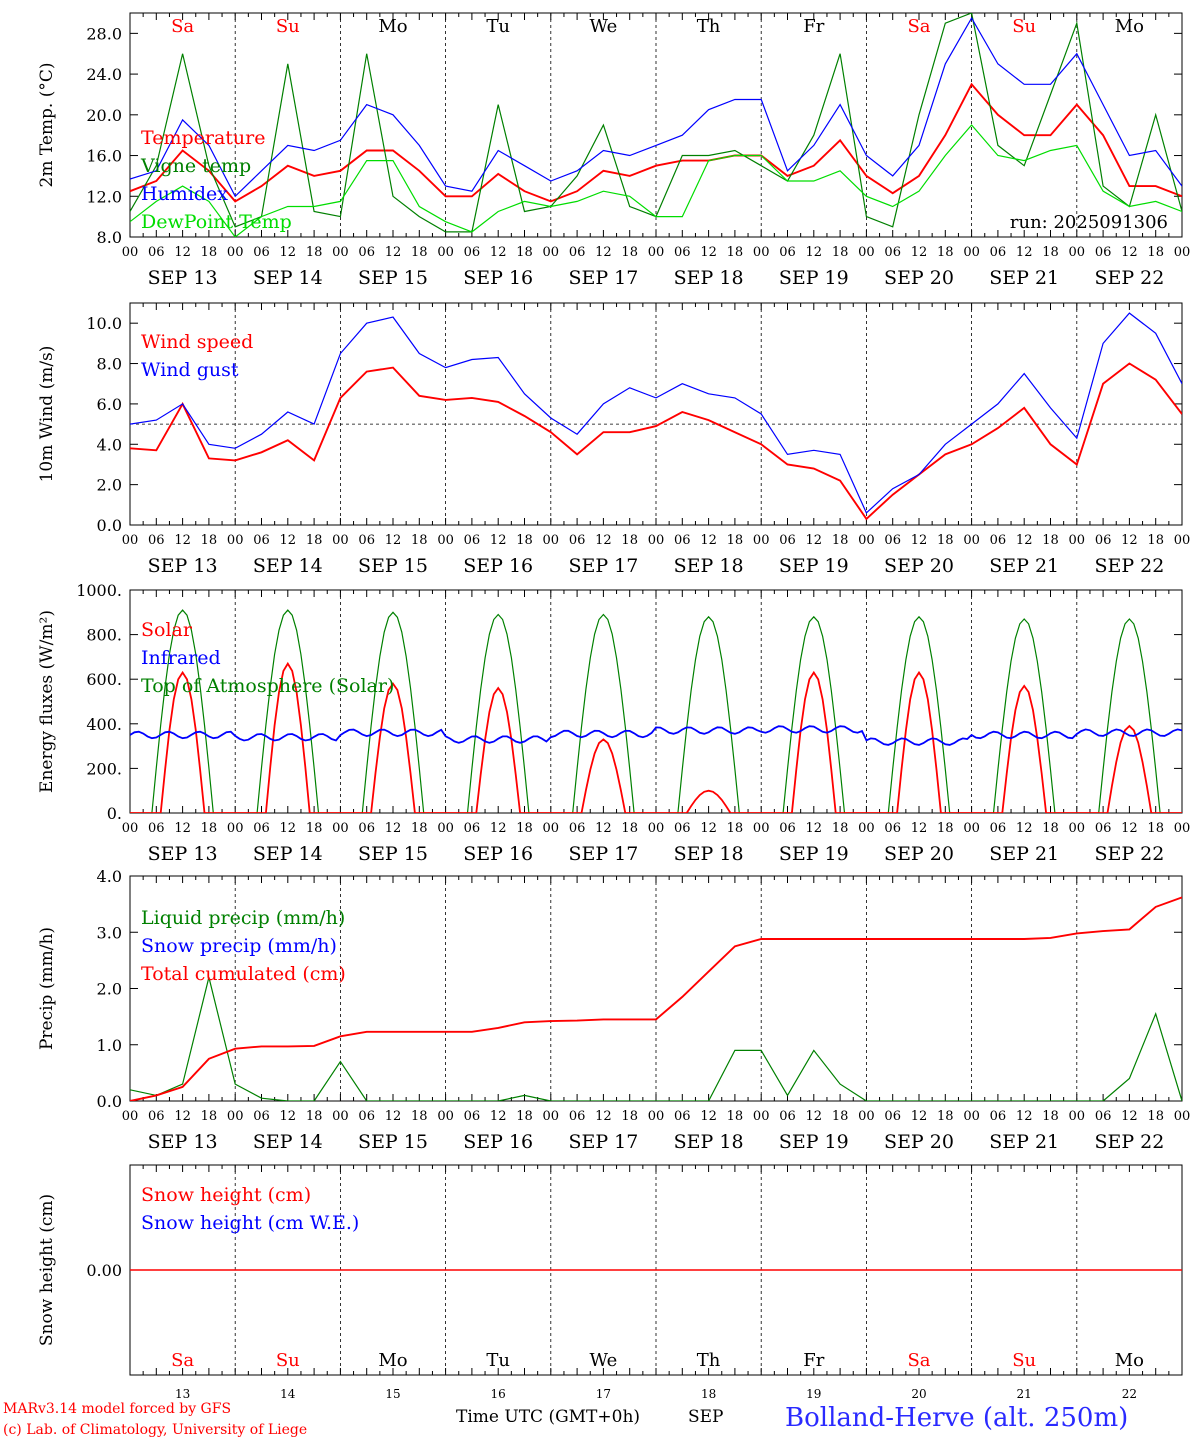 This screenshot has height=1440, width=1194. What do you see at coordinates (498, 26) in the screenshot?
I see `day-name: Tu` at bounding box center [498, 26].